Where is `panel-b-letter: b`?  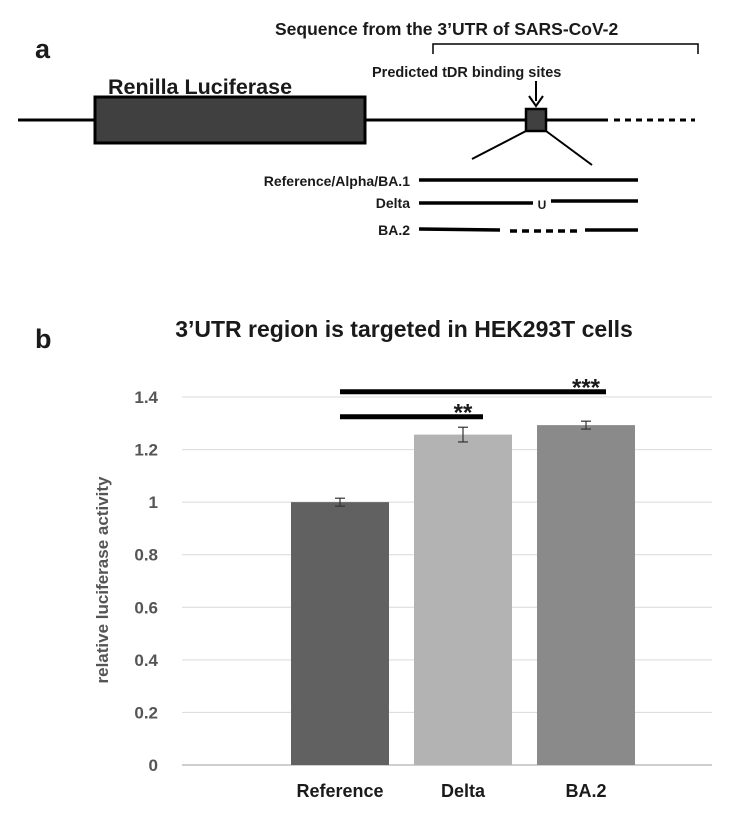
panel-b-letter: b is located at coordinates (43, 339).